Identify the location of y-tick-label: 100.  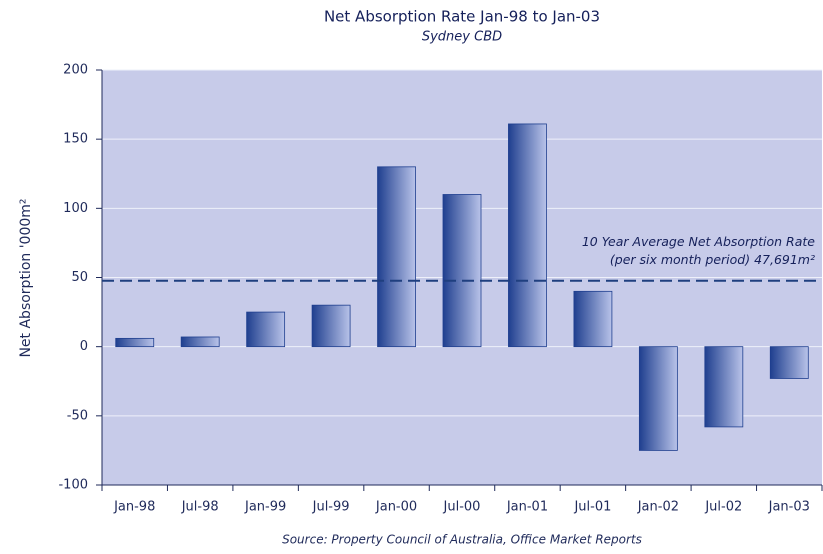
(75, 208).